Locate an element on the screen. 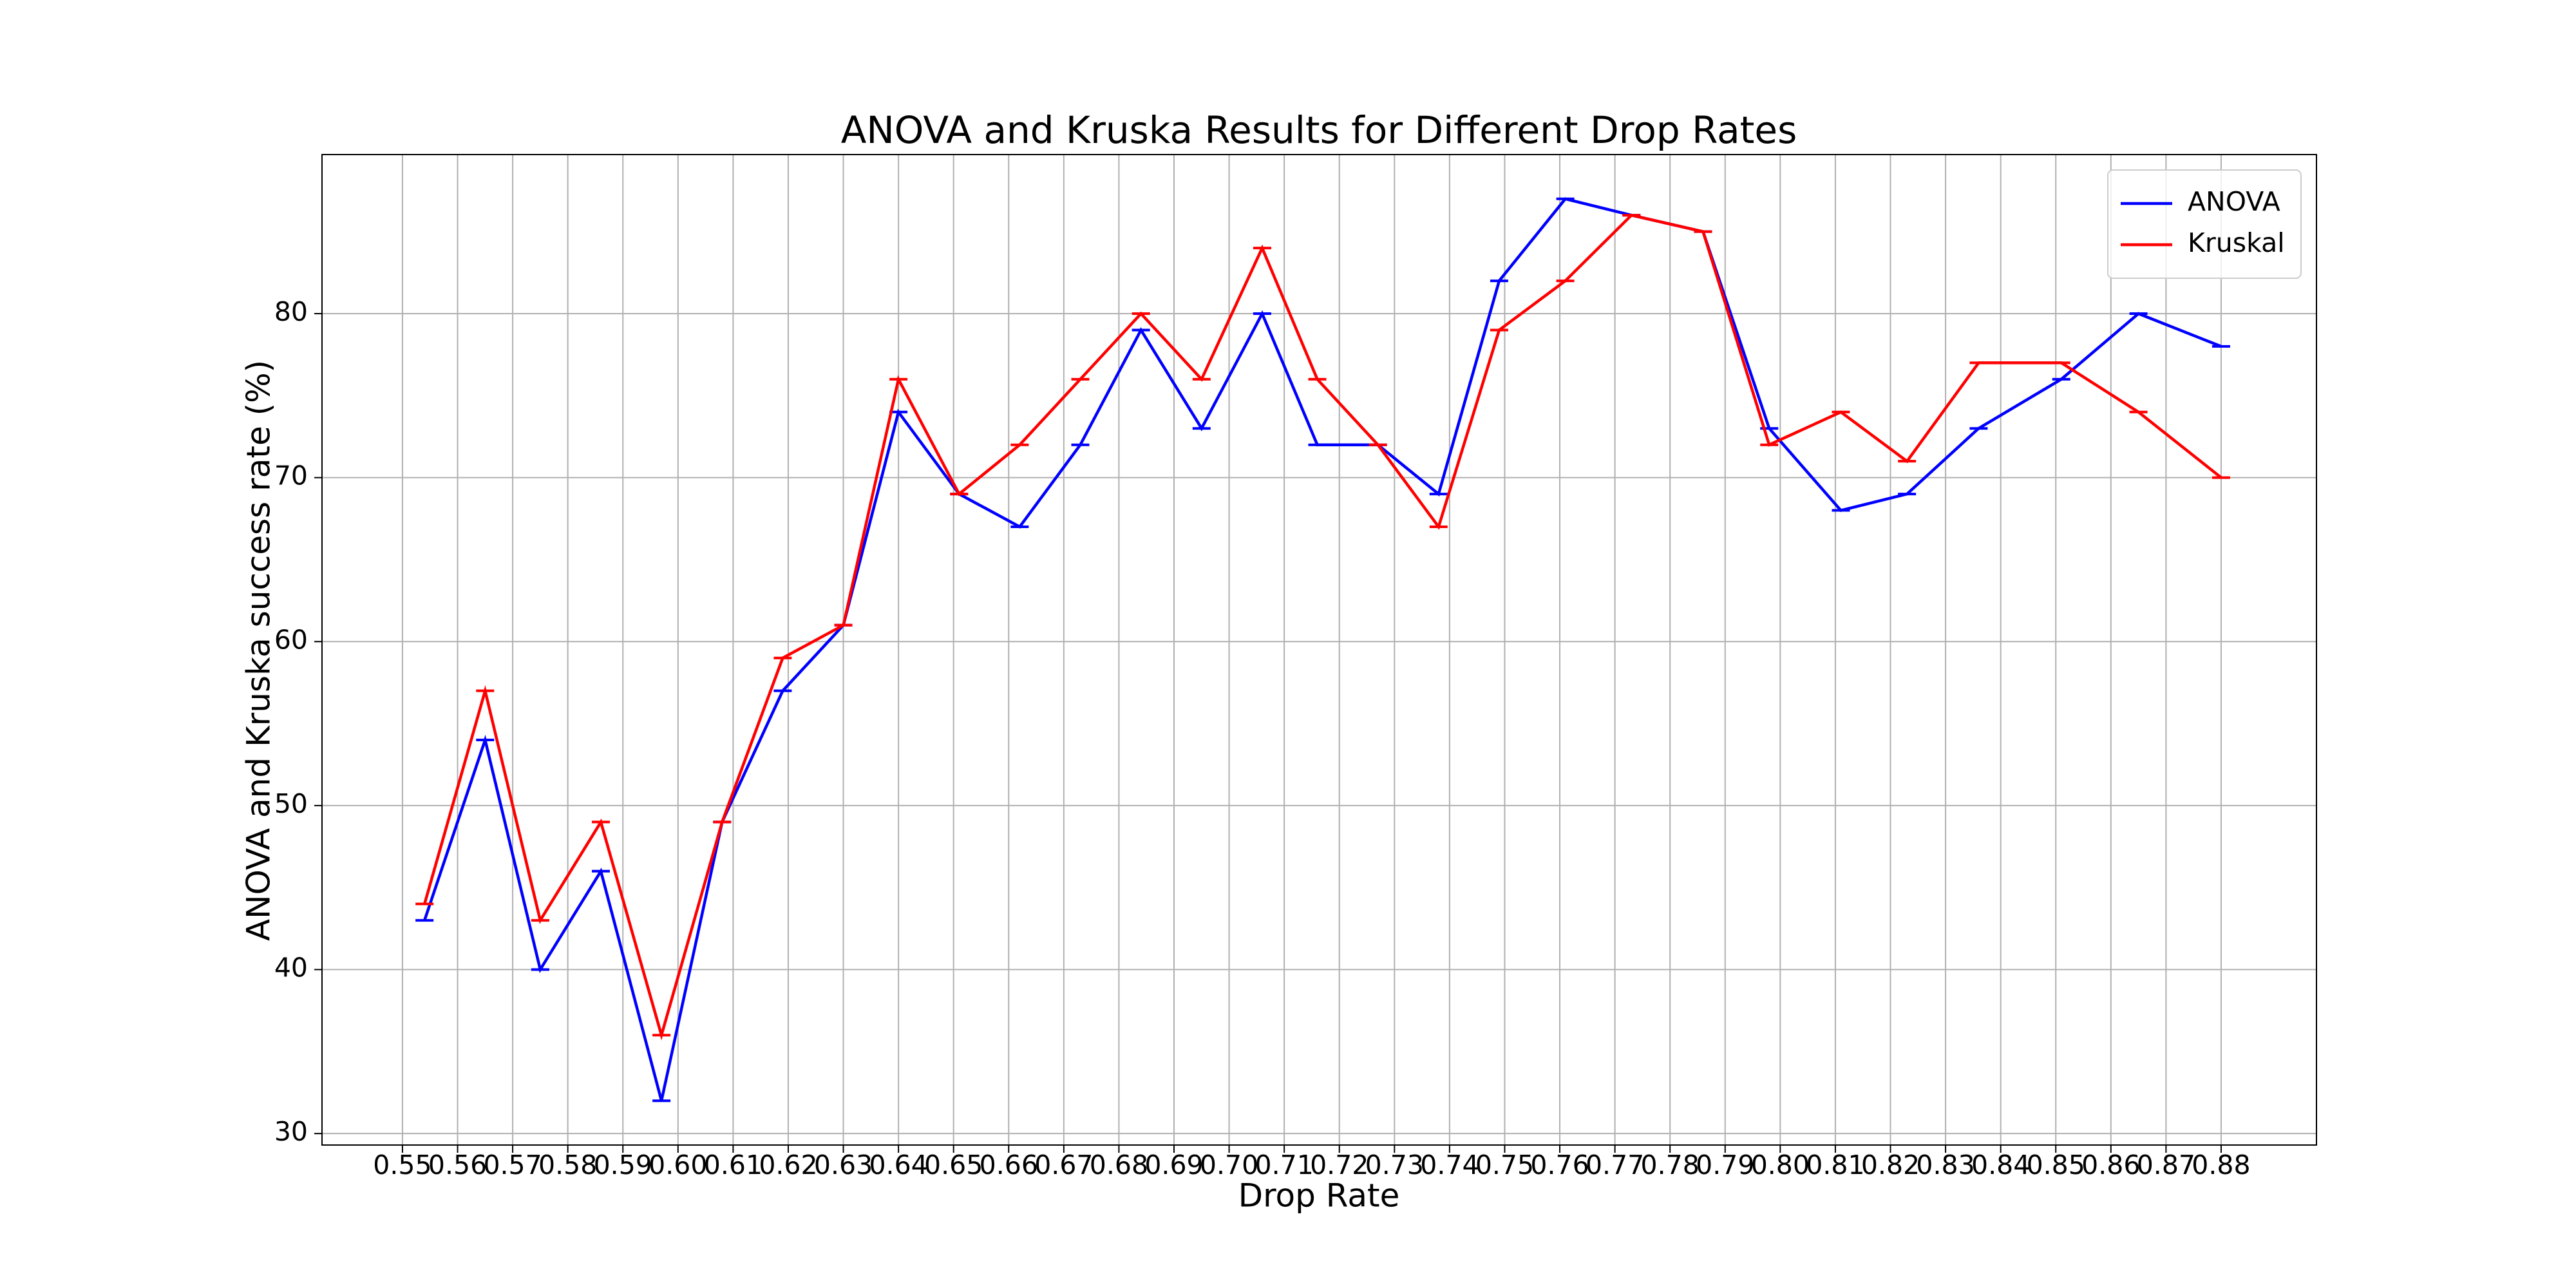 The width and height of the screenshot is (2576, 1288). x-tick-label: 0.76 is located at coordinates (1560, 1165).